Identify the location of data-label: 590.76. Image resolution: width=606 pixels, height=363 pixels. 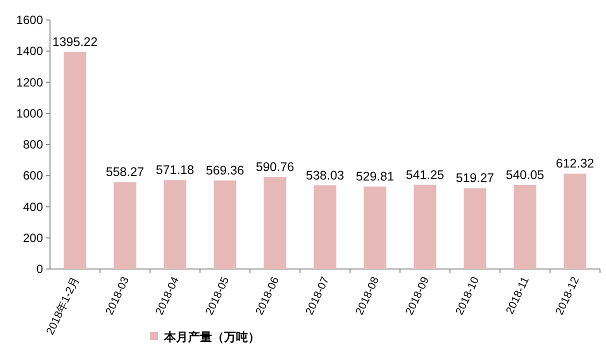
(275, 167).